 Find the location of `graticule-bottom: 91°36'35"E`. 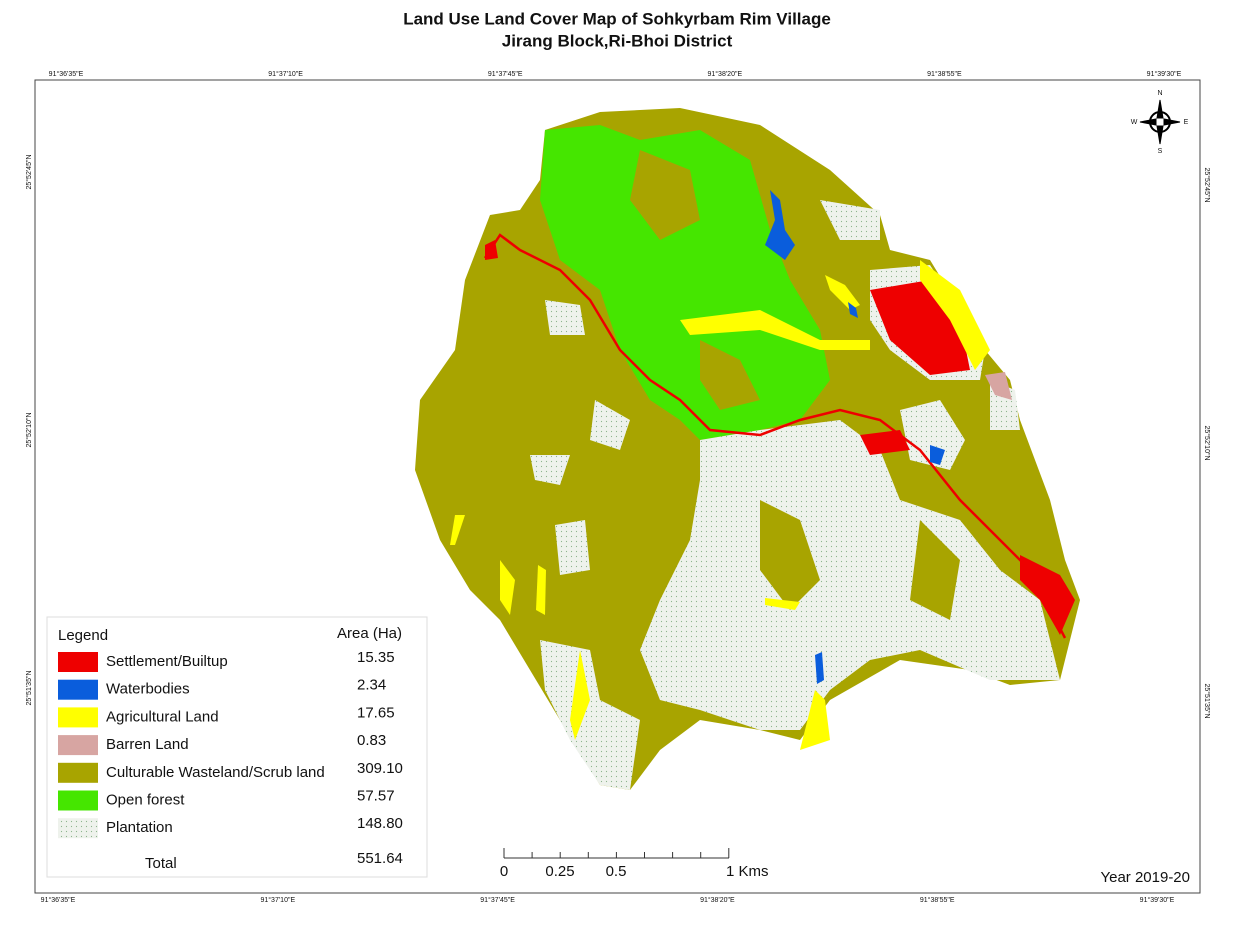

graticule-bottom: 91°36'35"E is located at coordinates (58, 900).